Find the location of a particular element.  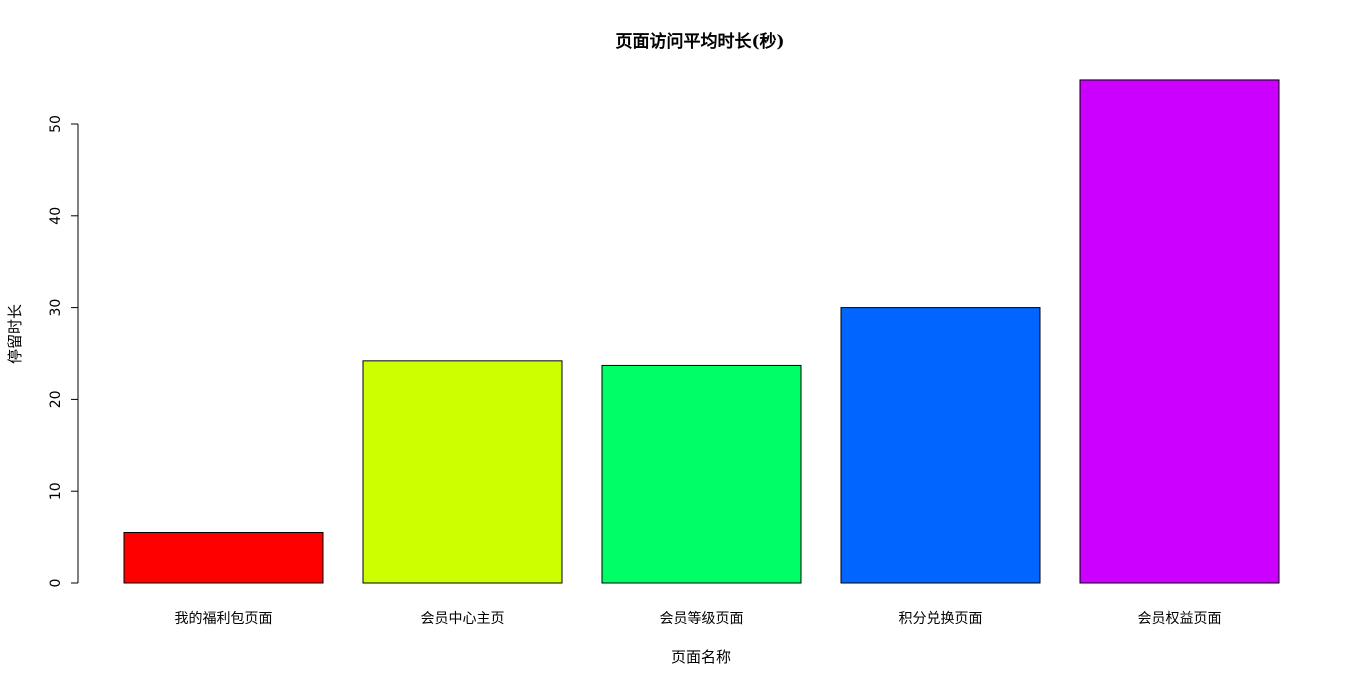

x-axis-tick-labels: 我的福利包页面 会员中心主页 会员等级页面 积分兑换页面 会员权益页面 is located at coordinates (698, 618).